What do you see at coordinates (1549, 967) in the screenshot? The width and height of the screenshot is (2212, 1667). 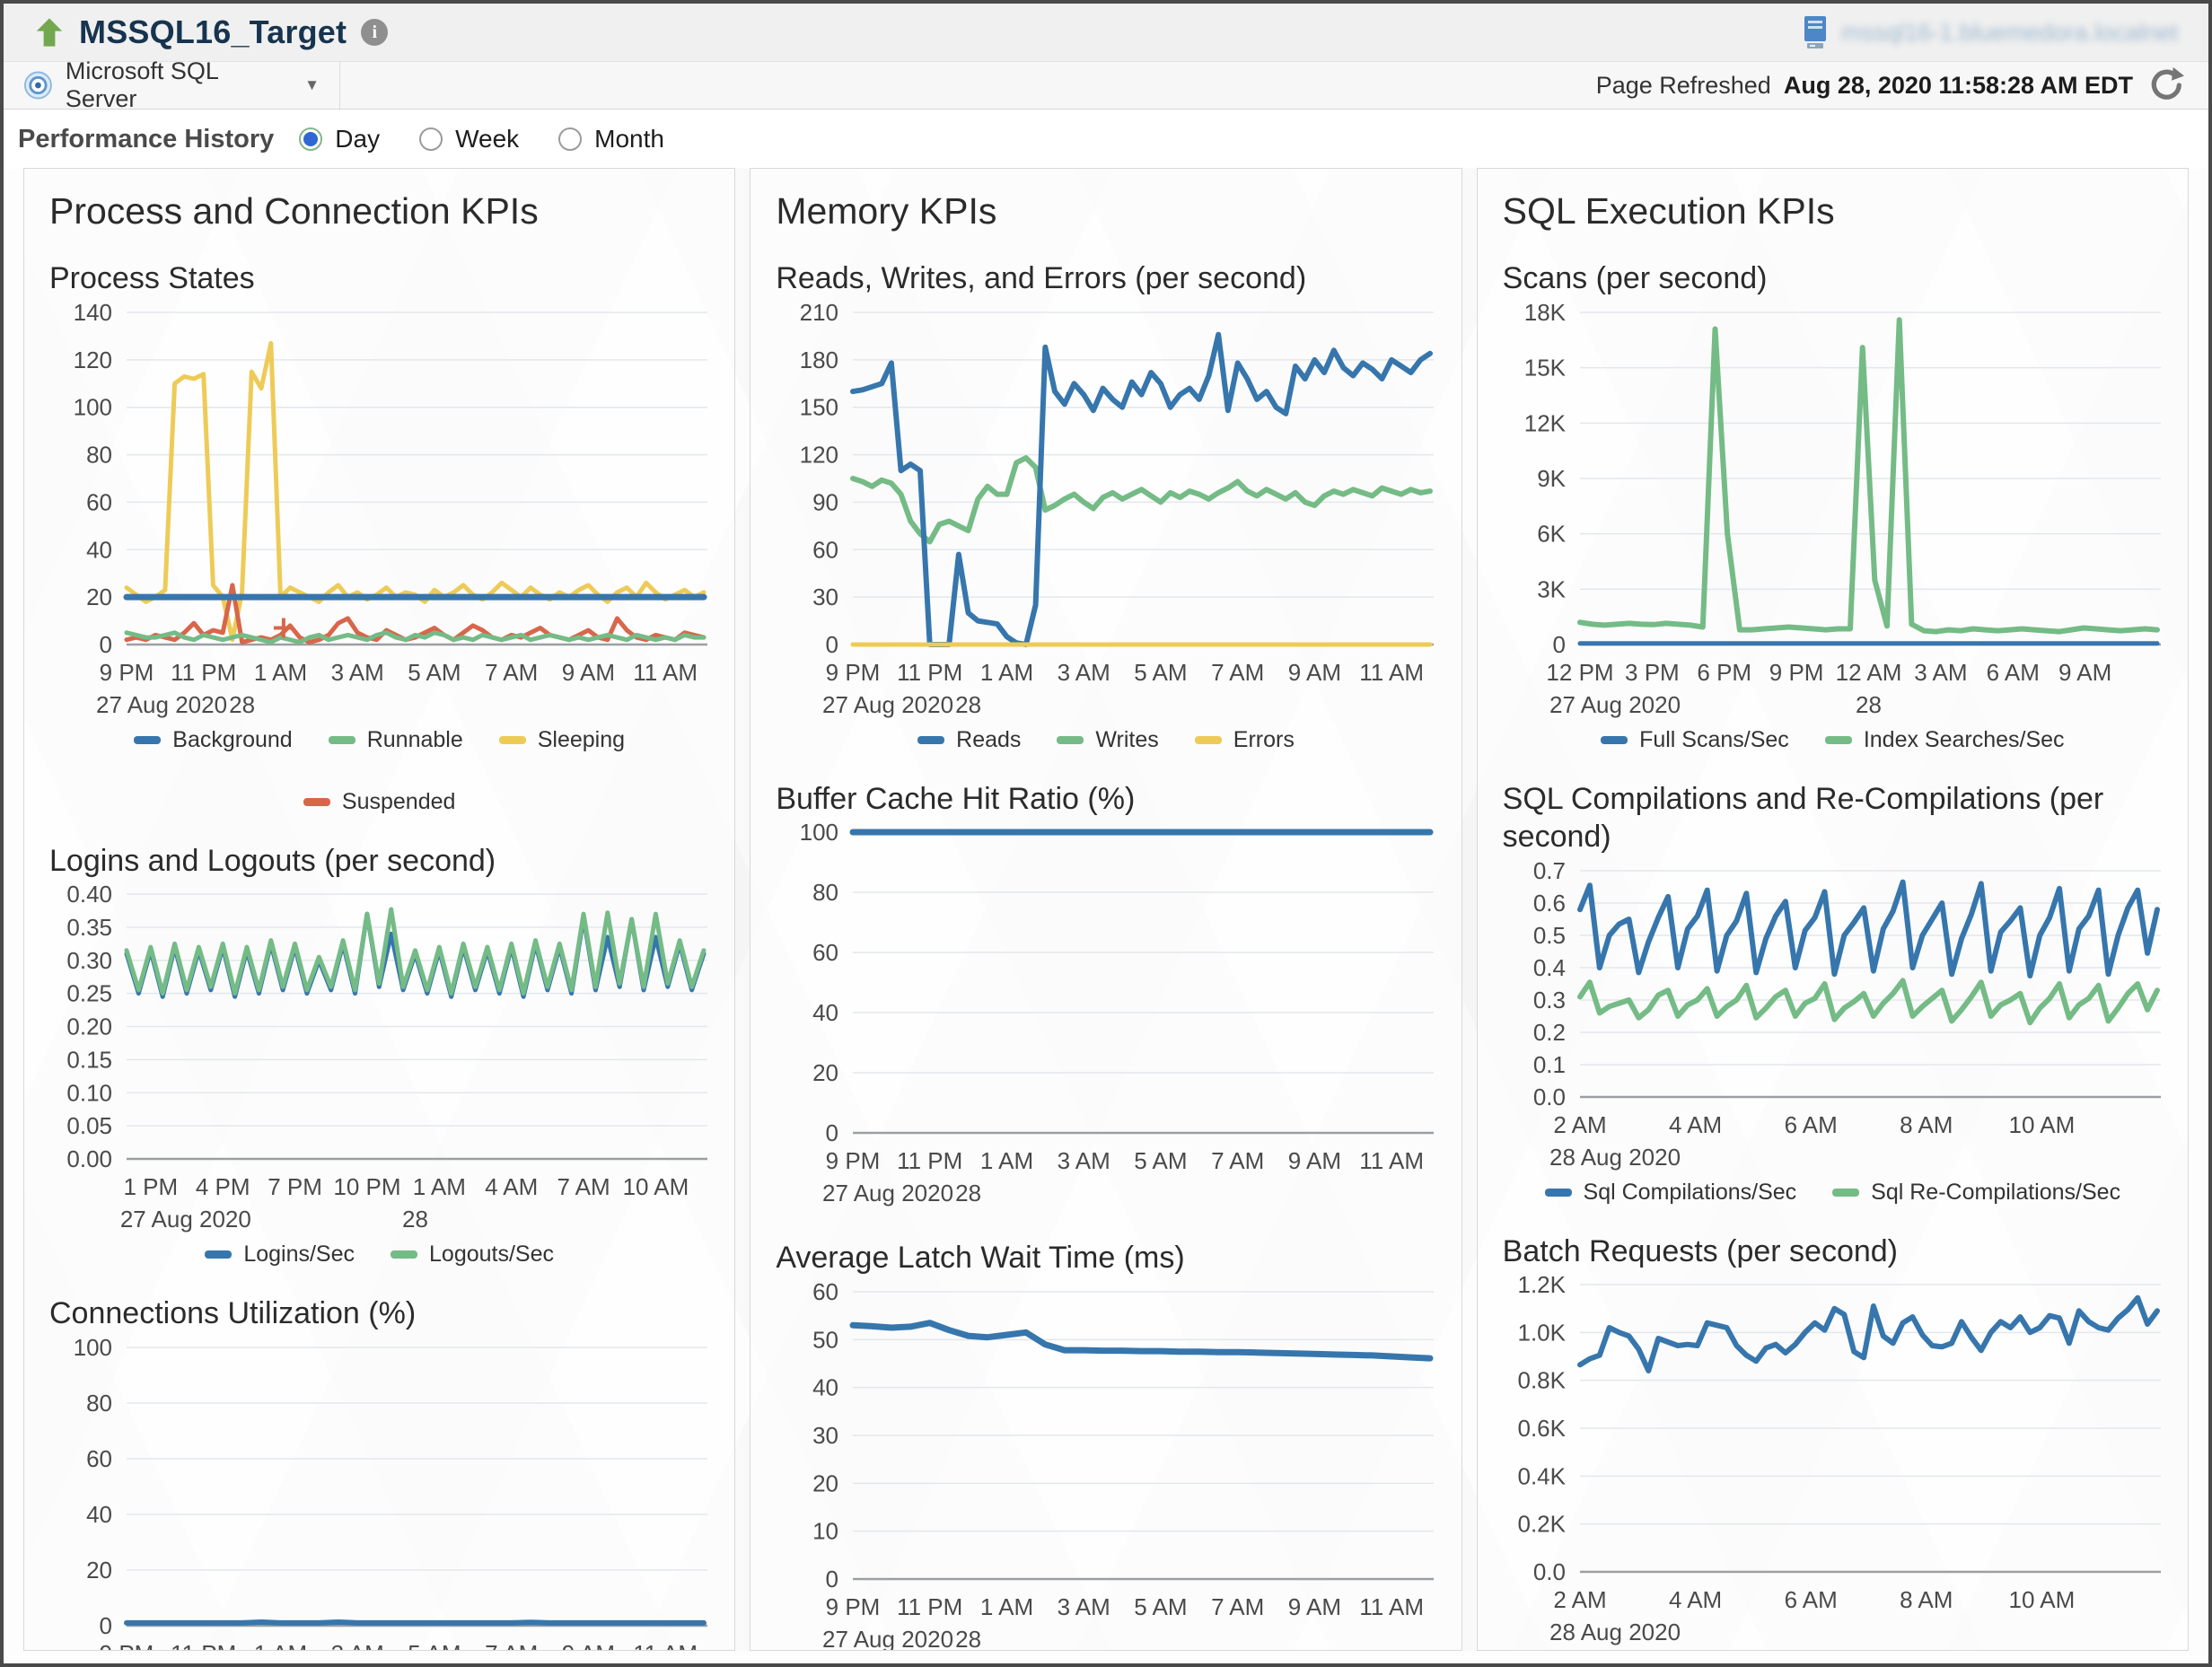 I see `svg-text: 0.4` at bounding box center [1549, 967].